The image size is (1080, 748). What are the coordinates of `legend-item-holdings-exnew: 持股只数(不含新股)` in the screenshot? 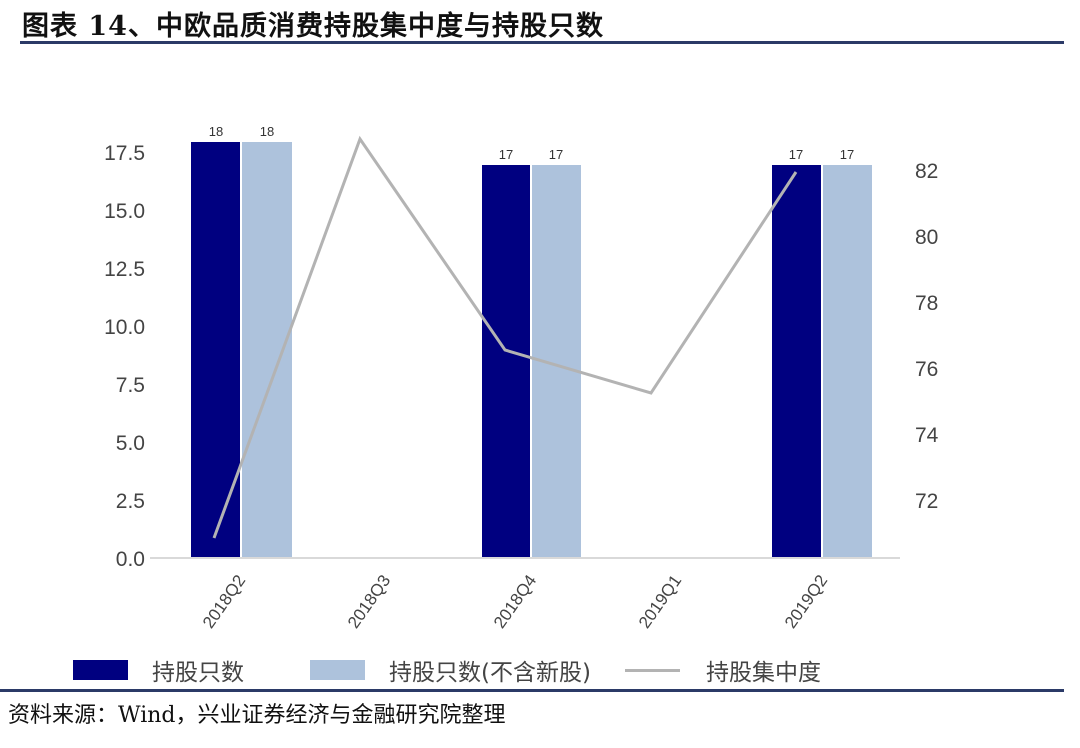 It's located at (450, 670).